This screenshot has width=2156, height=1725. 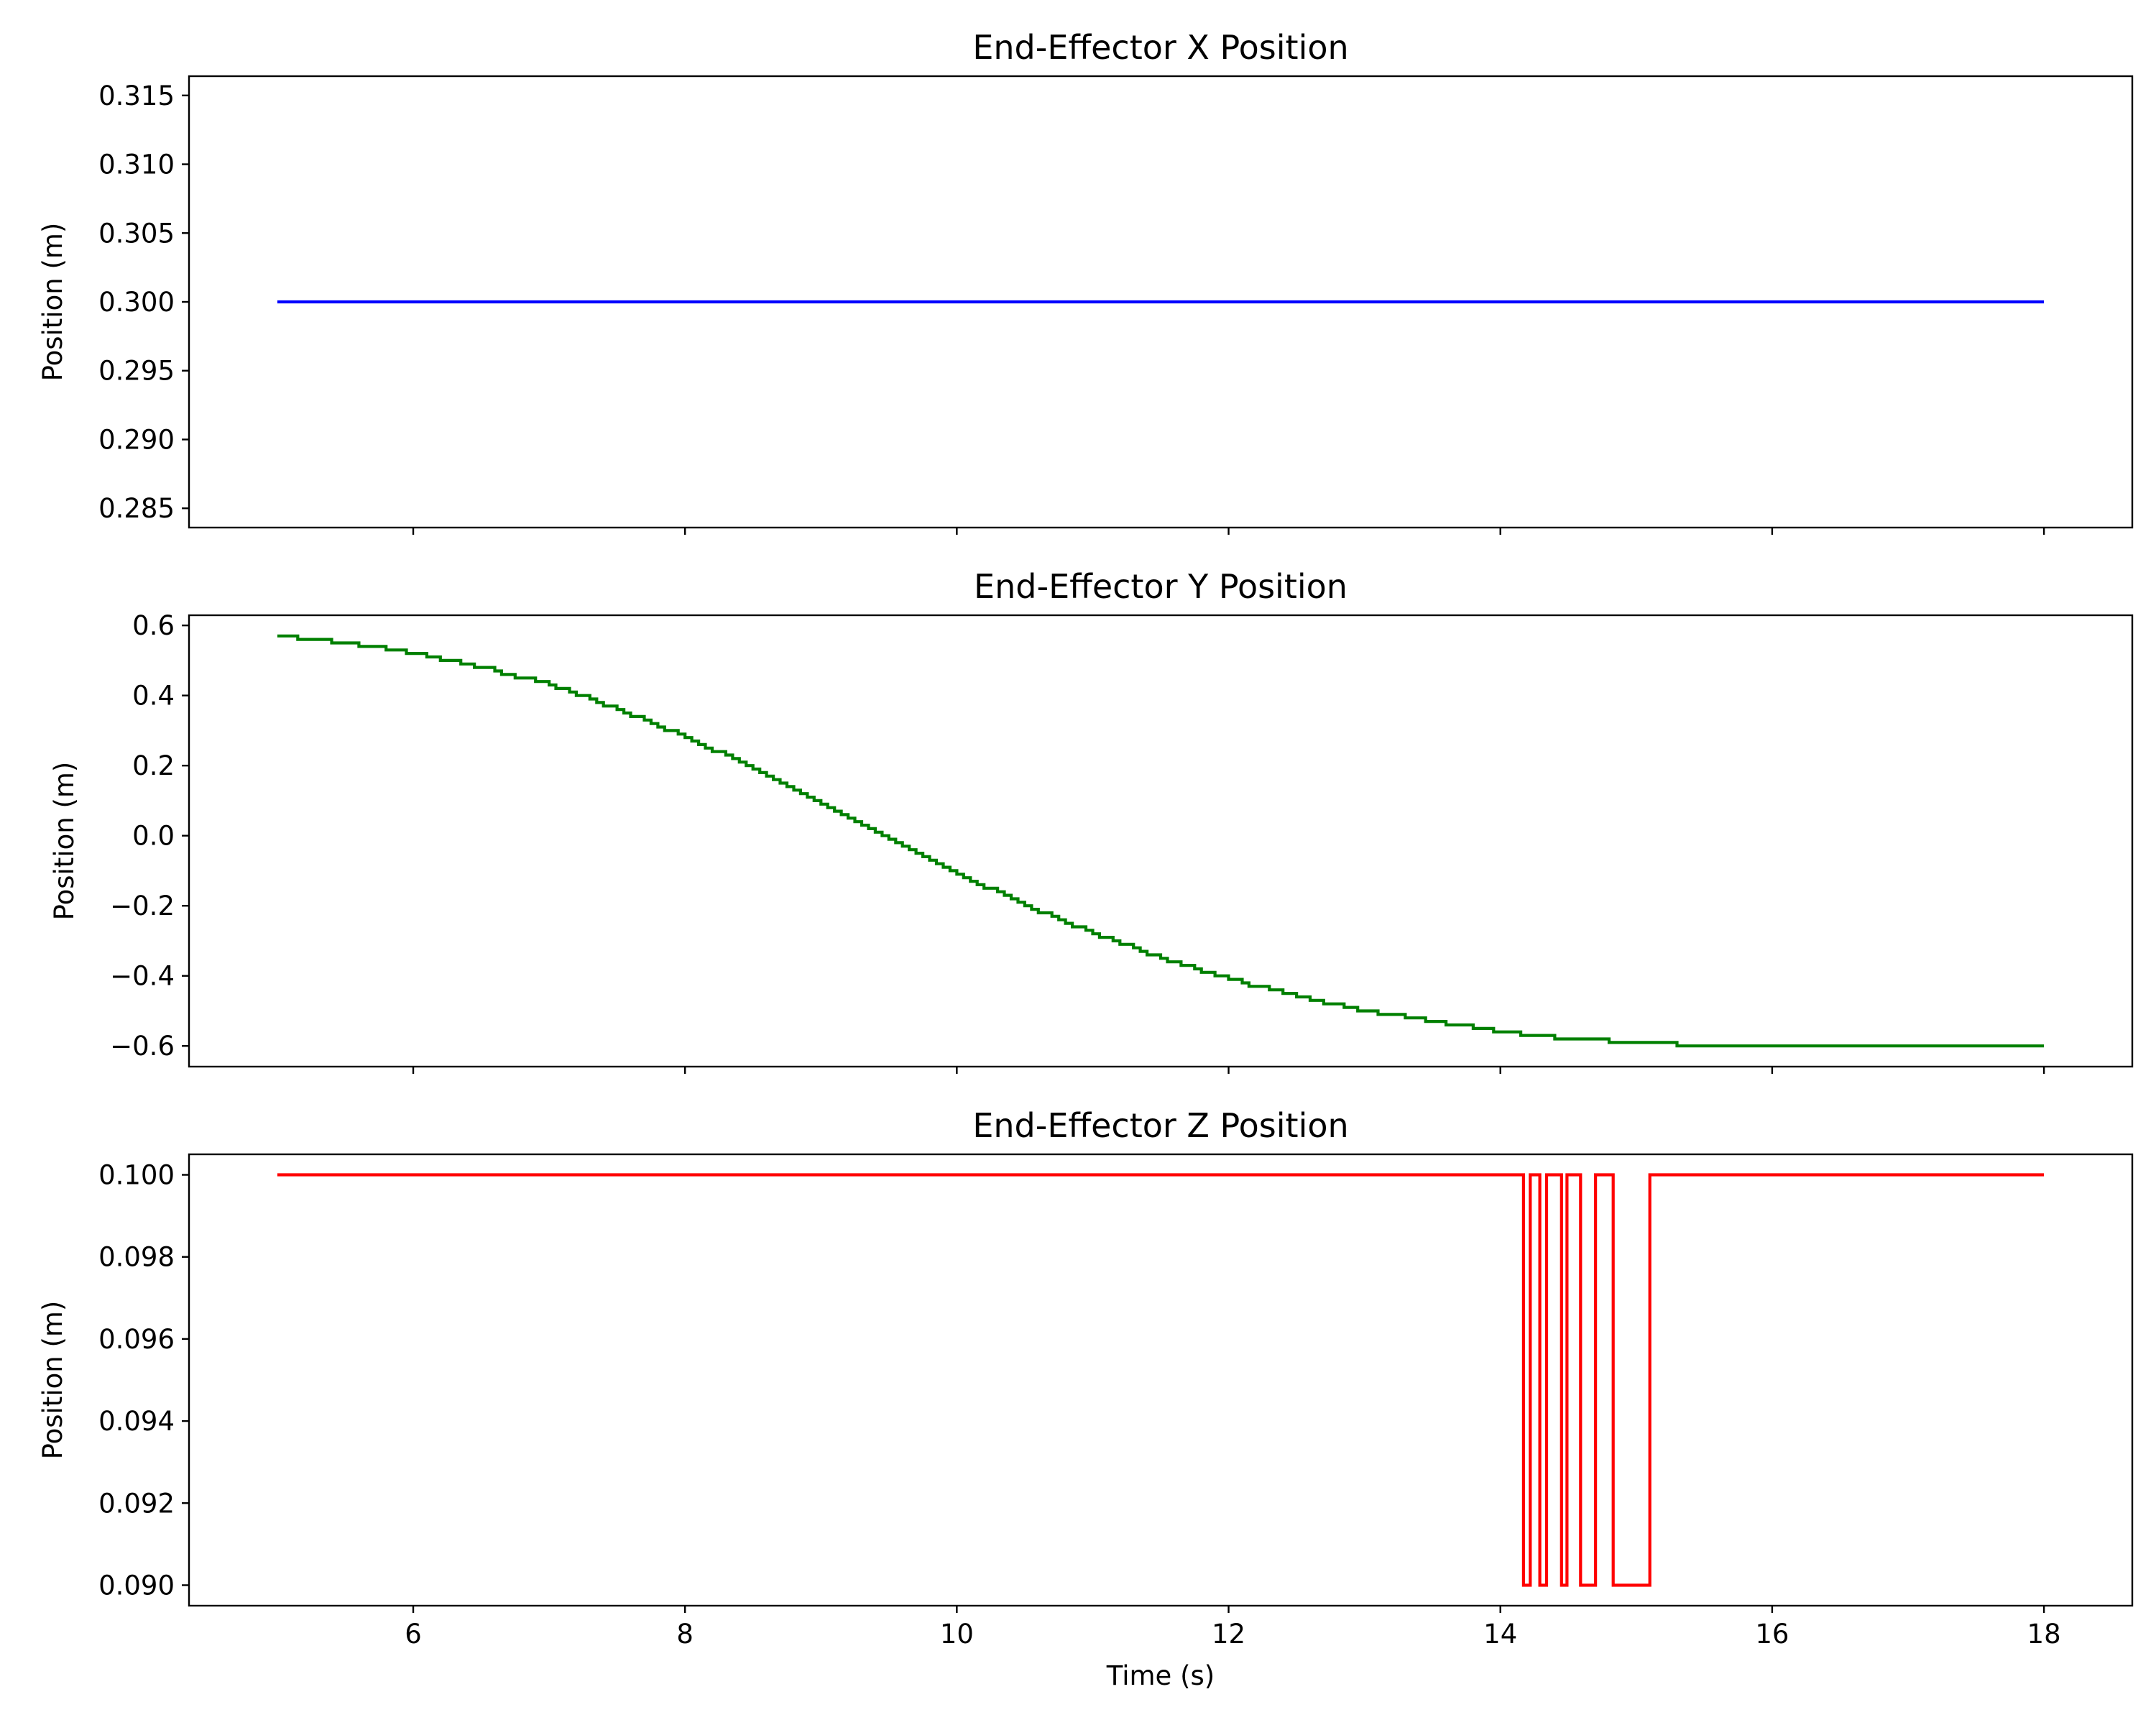 What do you see at coordinates (136, 233) in the screenshot?
I see `x-position-ytick-label: 0.305` at bounding box center [136, 233].